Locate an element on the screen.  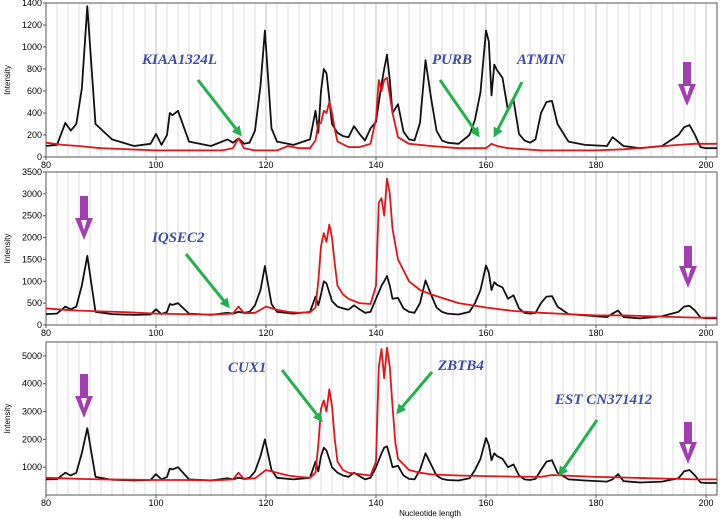
y-tick-label: 3500 is located at coordinates (32, 172).